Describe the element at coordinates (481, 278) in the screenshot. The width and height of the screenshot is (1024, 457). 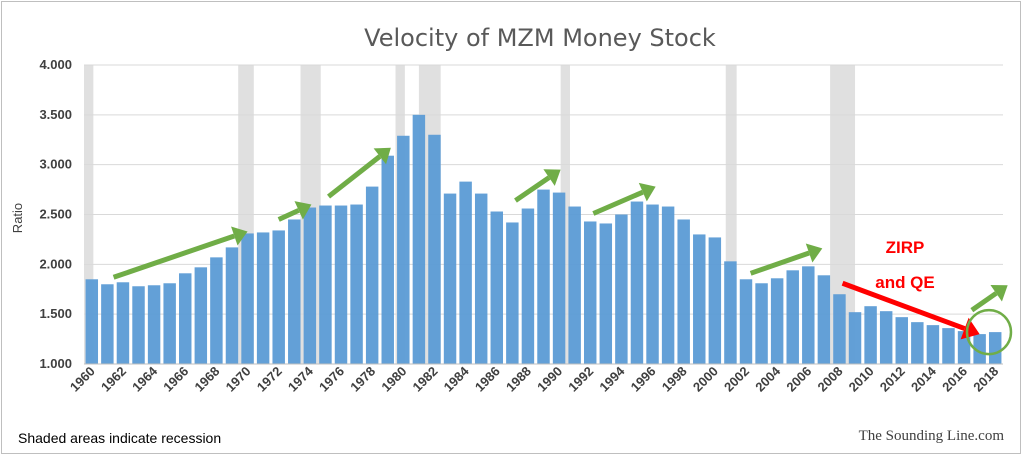
I see `bar-1985` at that location.